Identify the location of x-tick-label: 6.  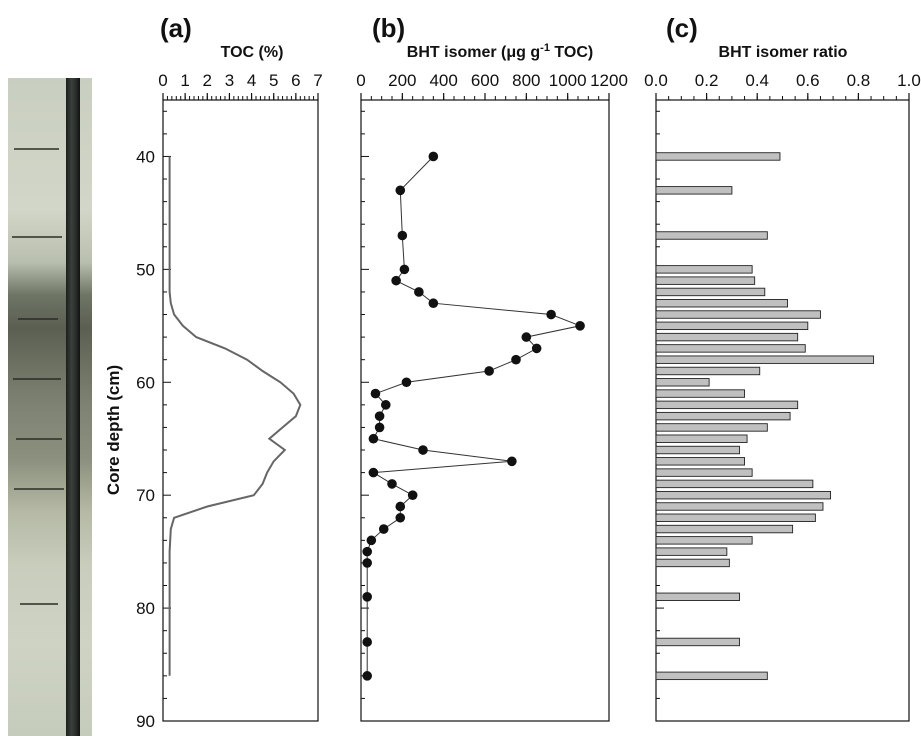
(295, 80).